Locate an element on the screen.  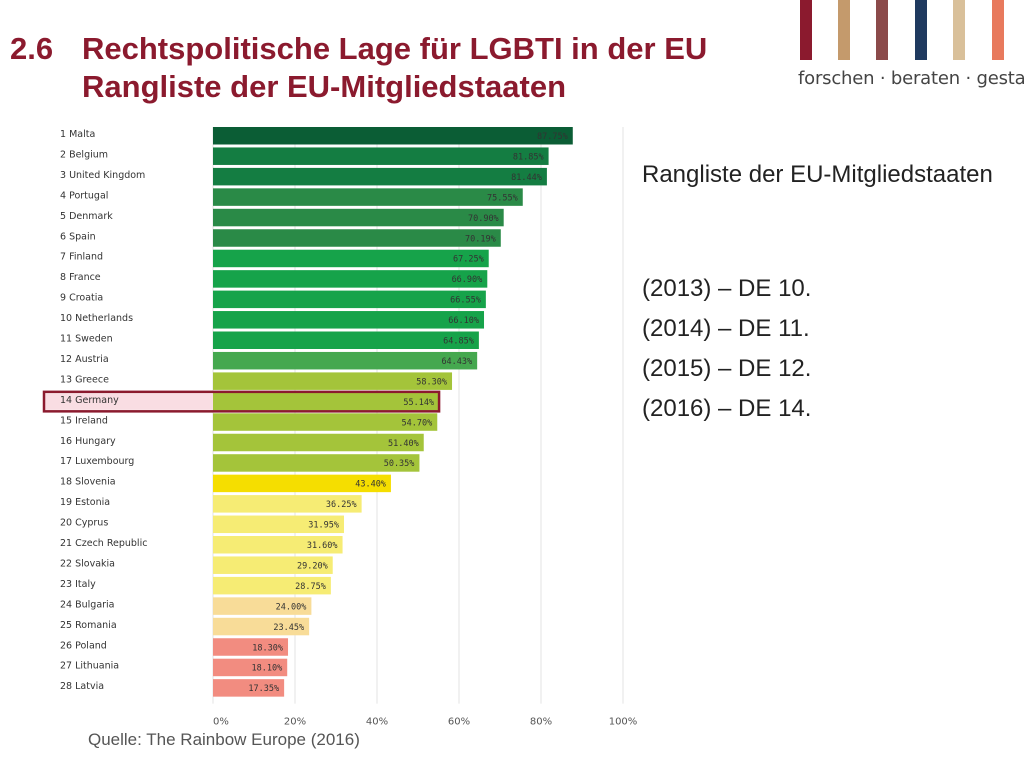
data-label: 64.85% is located at coordinates (458, 342).